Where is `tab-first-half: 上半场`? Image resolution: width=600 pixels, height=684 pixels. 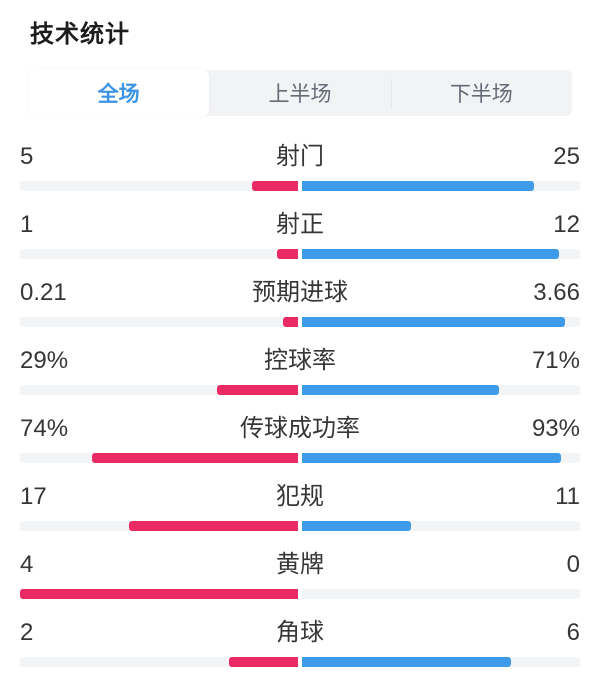 tab-first-half: 上半场 is located at coordinates (300, 94).